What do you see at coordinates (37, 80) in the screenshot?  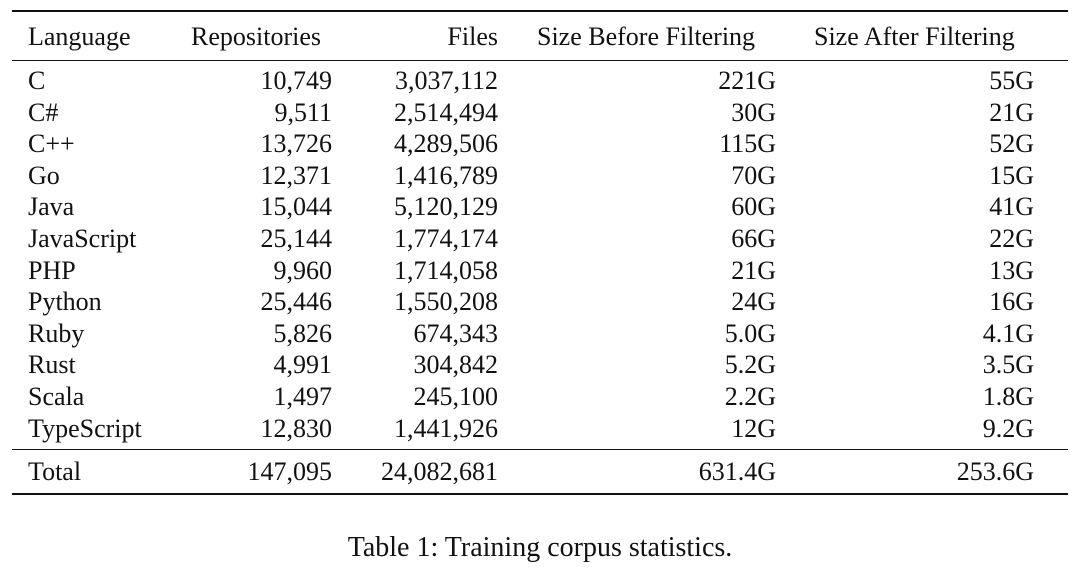 I see `language-cell: C` at bounding box center [37, 80].